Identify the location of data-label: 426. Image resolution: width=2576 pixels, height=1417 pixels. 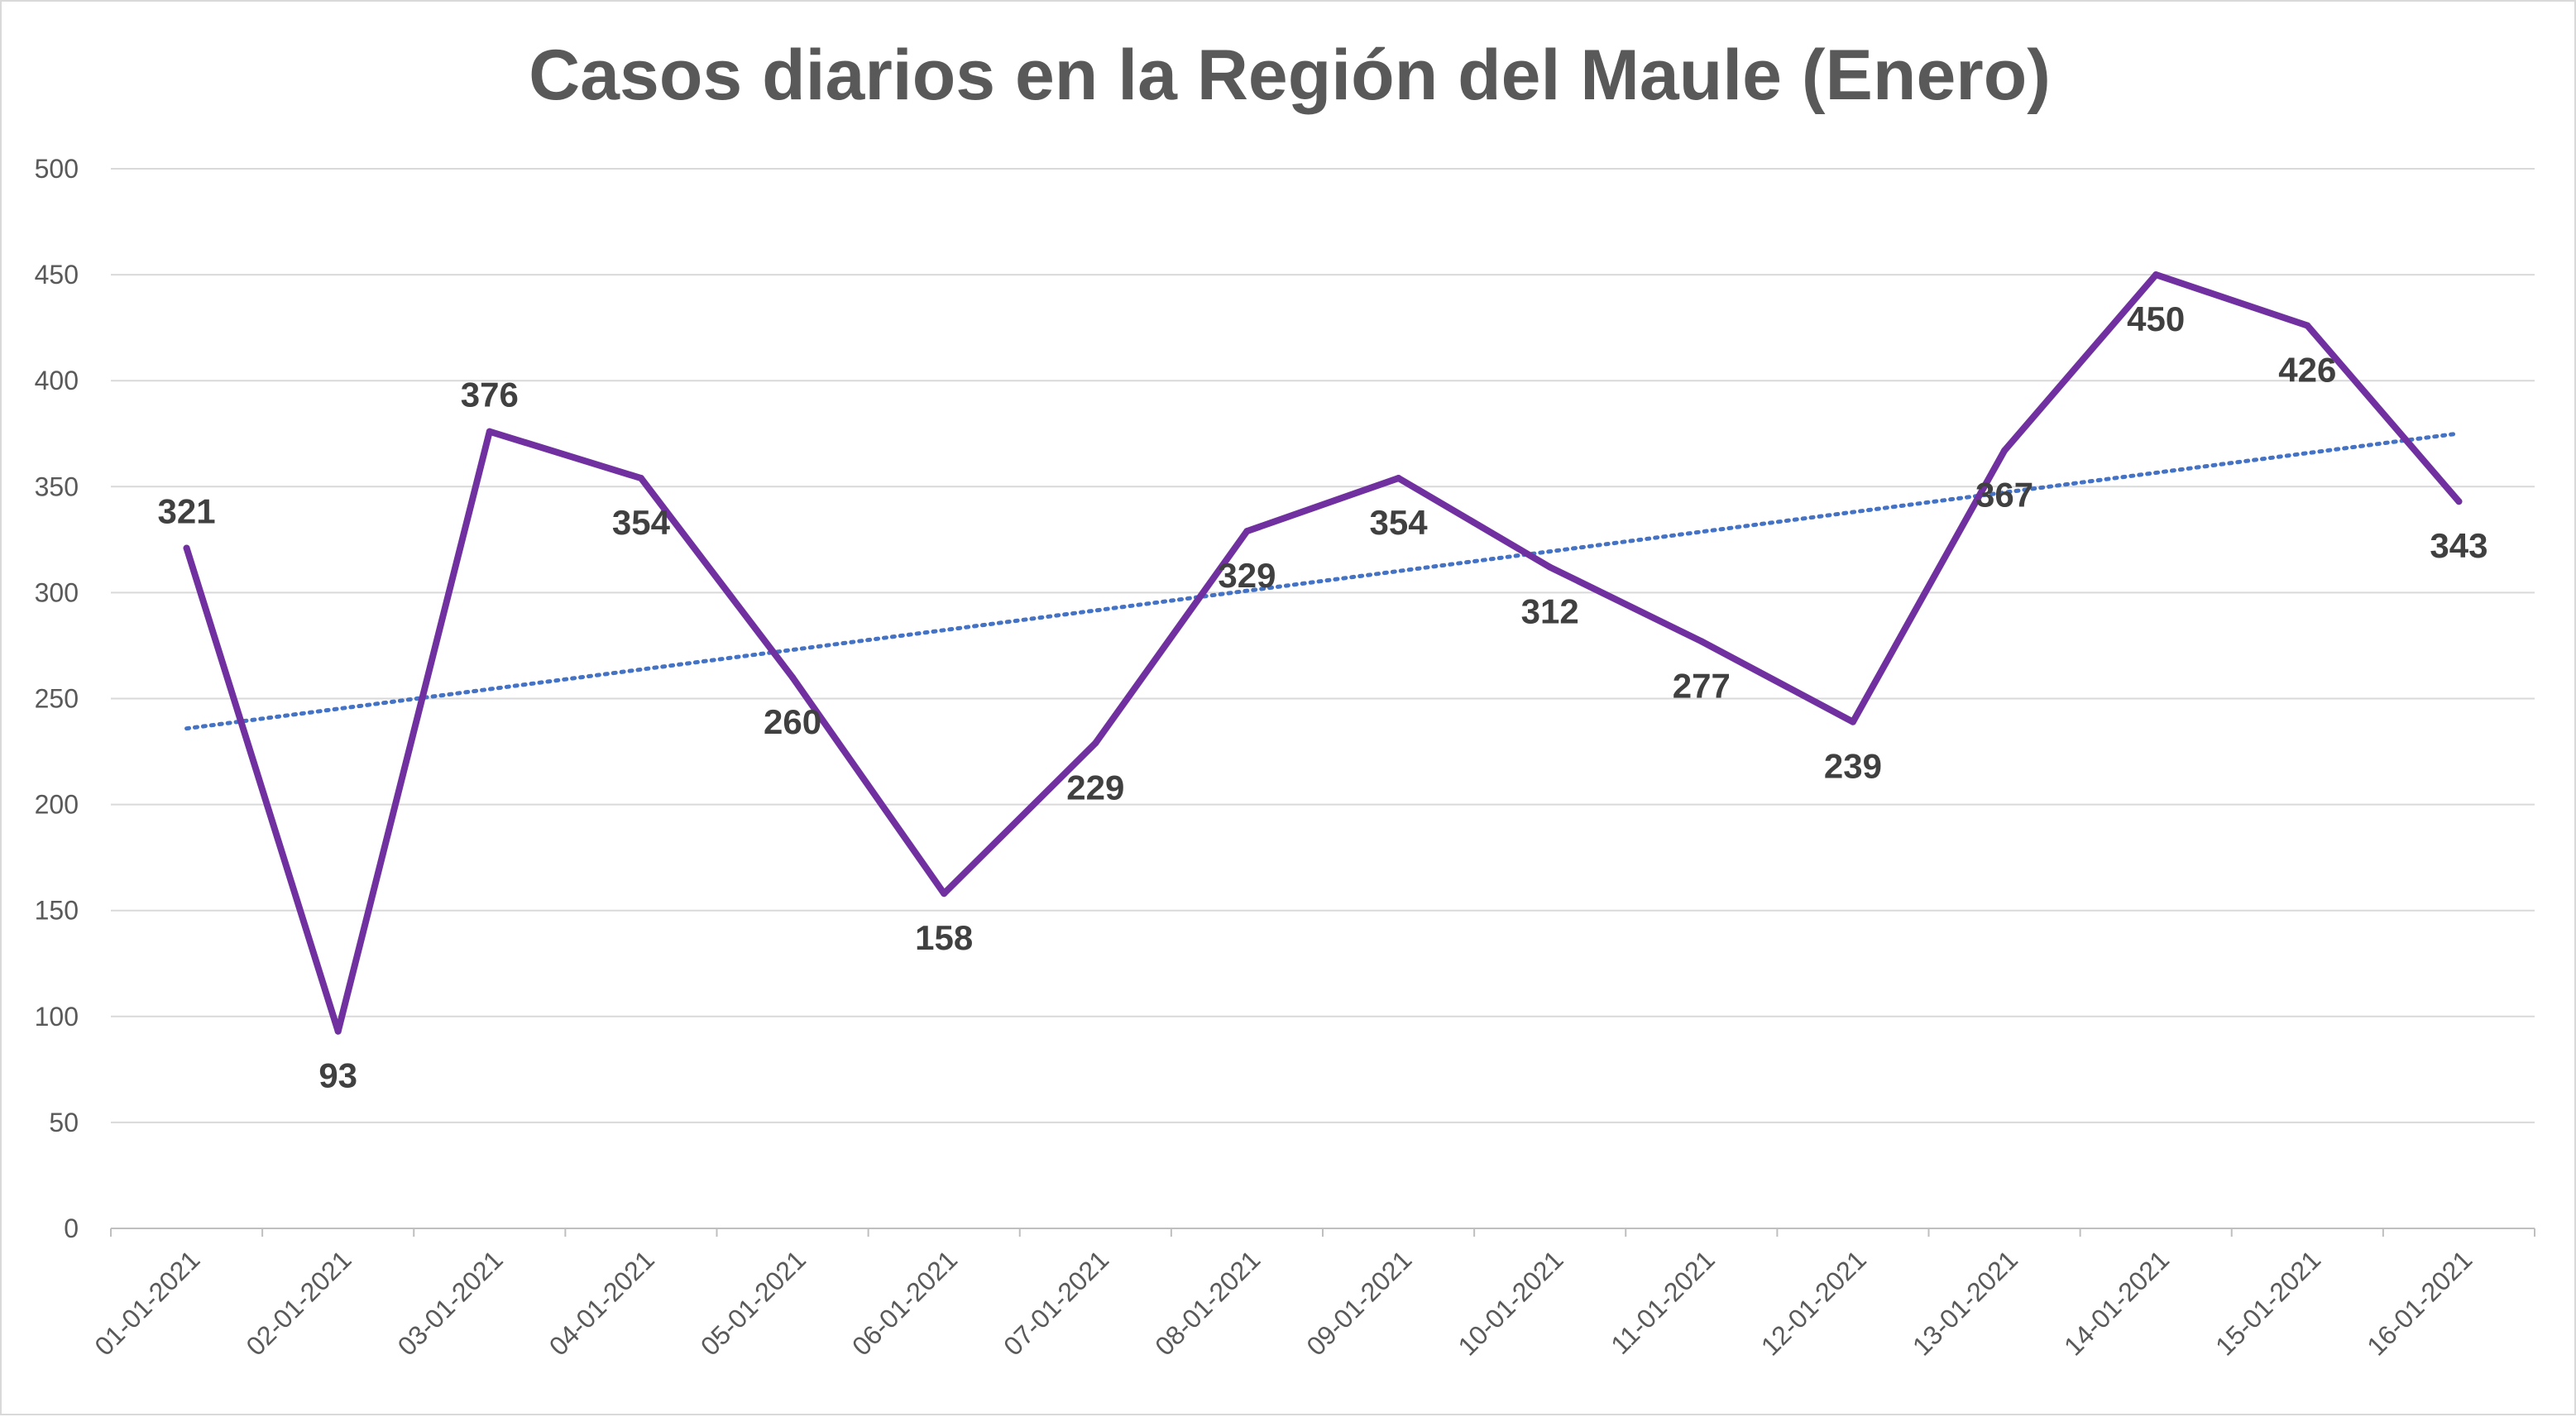
(2307, 370).